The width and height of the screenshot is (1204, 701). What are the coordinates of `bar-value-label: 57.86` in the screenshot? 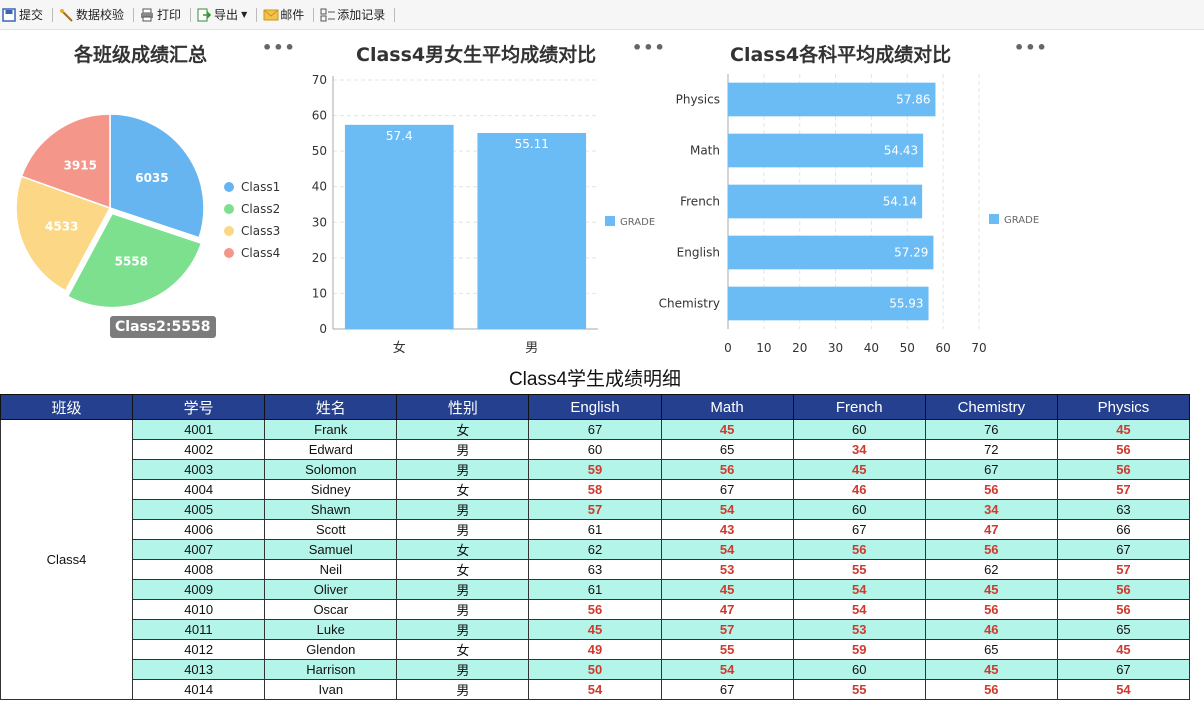 It's located at (913, 100).